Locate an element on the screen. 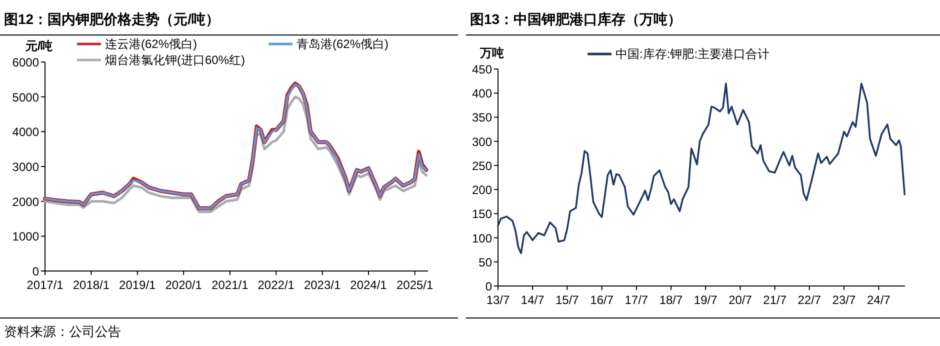 The image size is (940, 346). x-tick-label: 13/7 is located at coordinates (498, 300).